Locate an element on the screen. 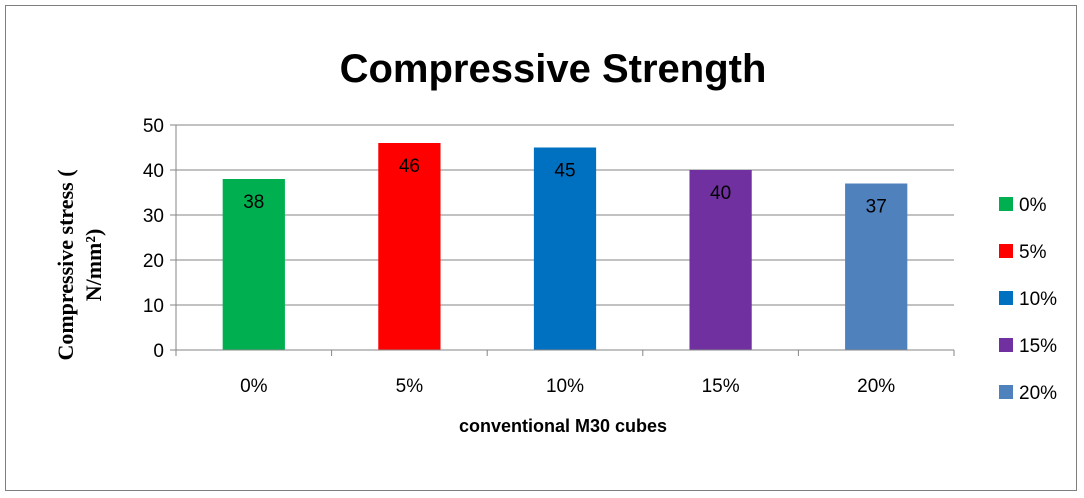  bar-15pct is located at coordinates (720, 260).